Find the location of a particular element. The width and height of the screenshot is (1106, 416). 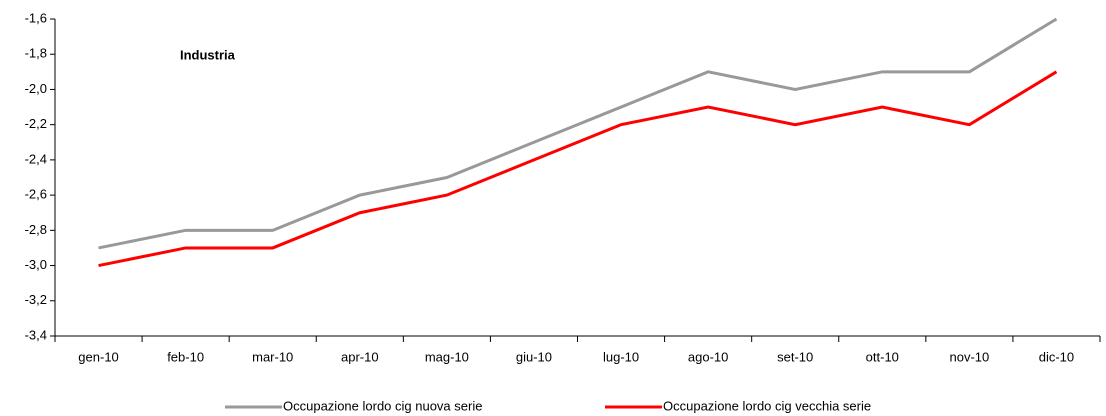

y-tick-label: -2,2 is located at coordinates (36, 123).